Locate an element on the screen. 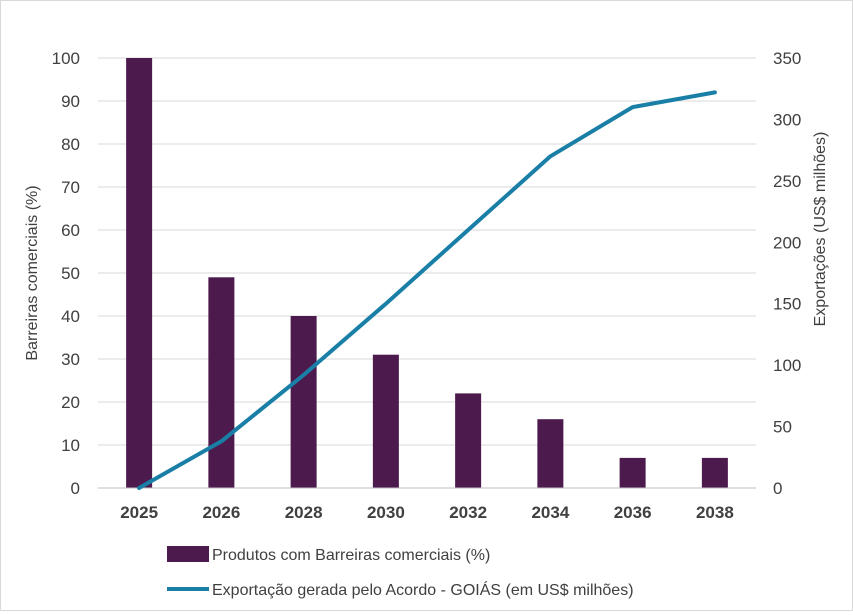  bar-2030 is located at coordinates (385, 421).